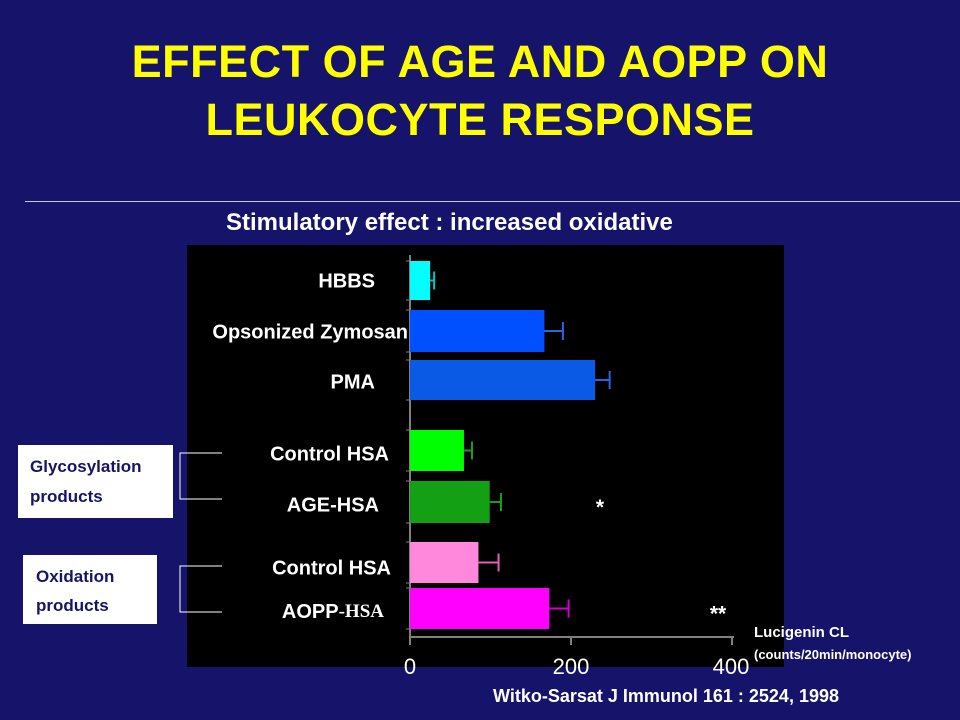 The width and height of the screenshot is (960, 720). What do you see at coordinates (86, 466) in the screenshot?
I see `glycosylation-label-line-1: Glycosylation` at bounding box center [86, 466].